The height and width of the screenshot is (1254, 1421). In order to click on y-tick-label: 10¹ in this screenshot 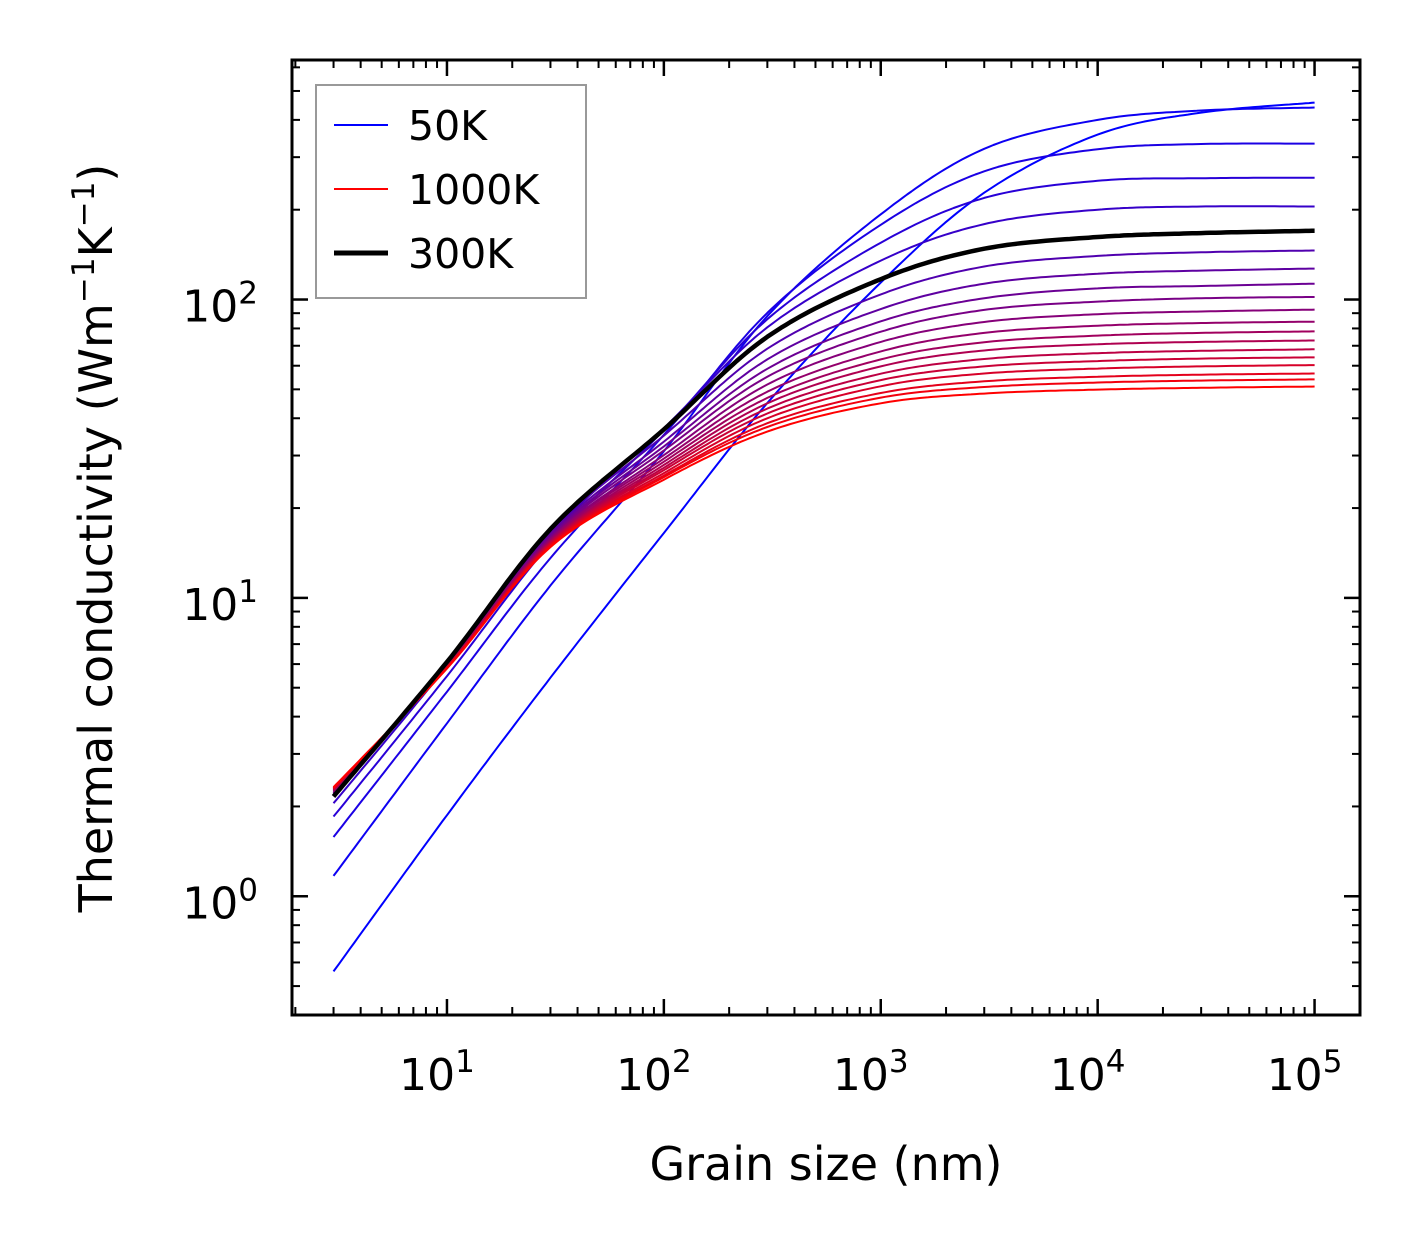, I will do `click(220, 602)`.